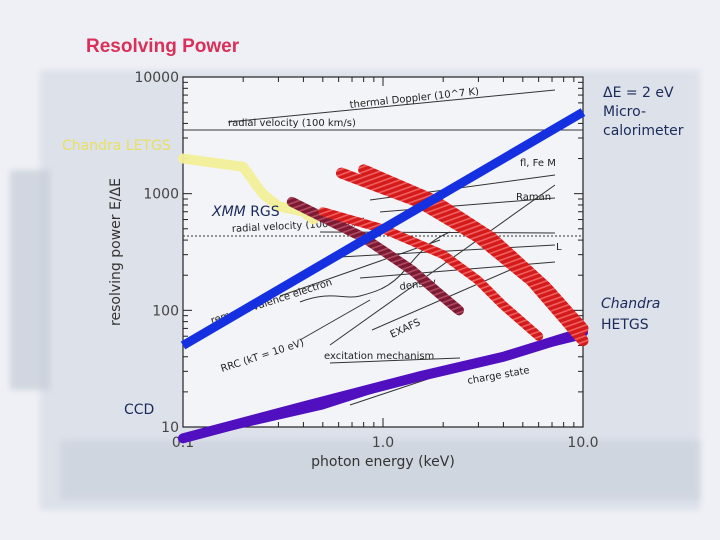 This screenshot has height=540, width=720. I want to click on annotation-radial-velocity-100: radial velocity (100 km/s), so click(292, 123).